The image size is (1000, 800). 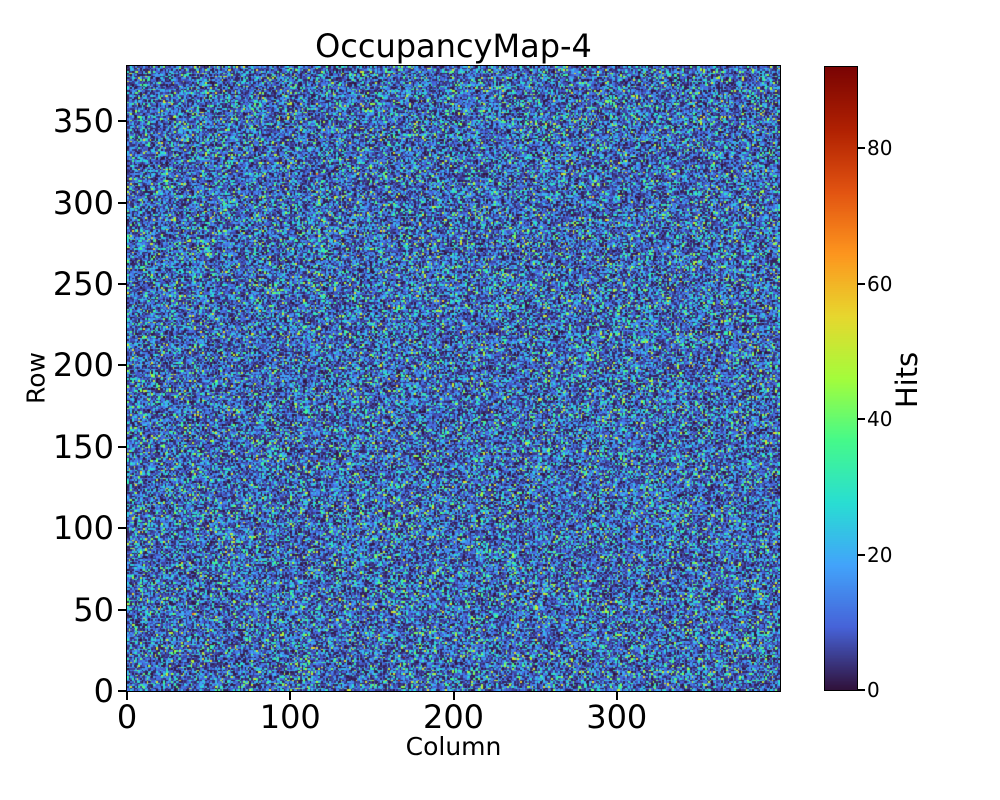 What do you see at coordinates (103, 691) in the screenshot?
I see `y-tick-label: 0` at bounding box center [103, 691].